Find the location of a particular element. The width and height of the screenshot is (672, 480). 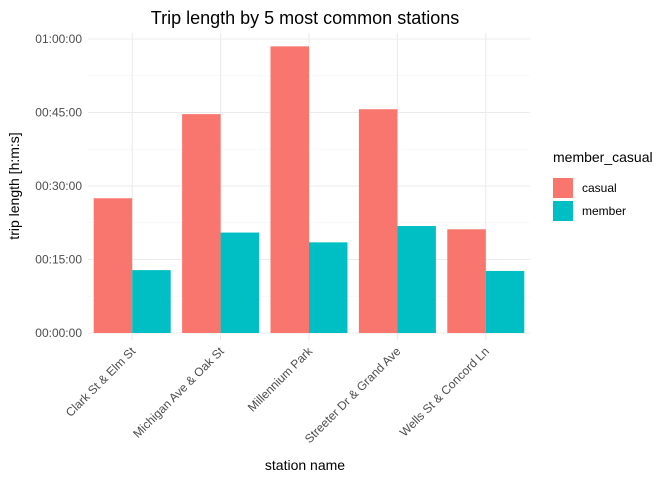

x-tick-label: Streeter Dr & Grand Ave is located at coordinates (353, 395).